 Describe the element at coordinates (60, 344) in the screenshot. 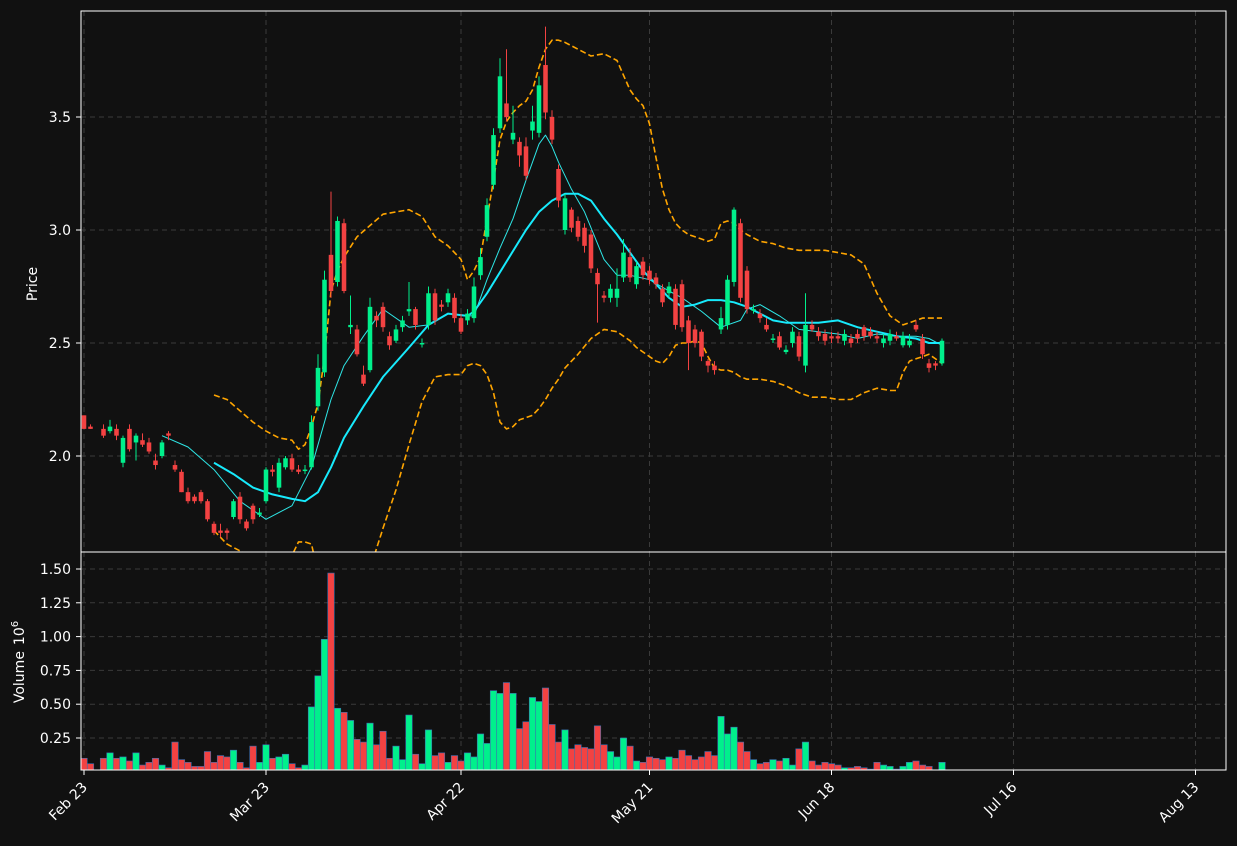

I see `price-tick-label: 2.5` at that location.